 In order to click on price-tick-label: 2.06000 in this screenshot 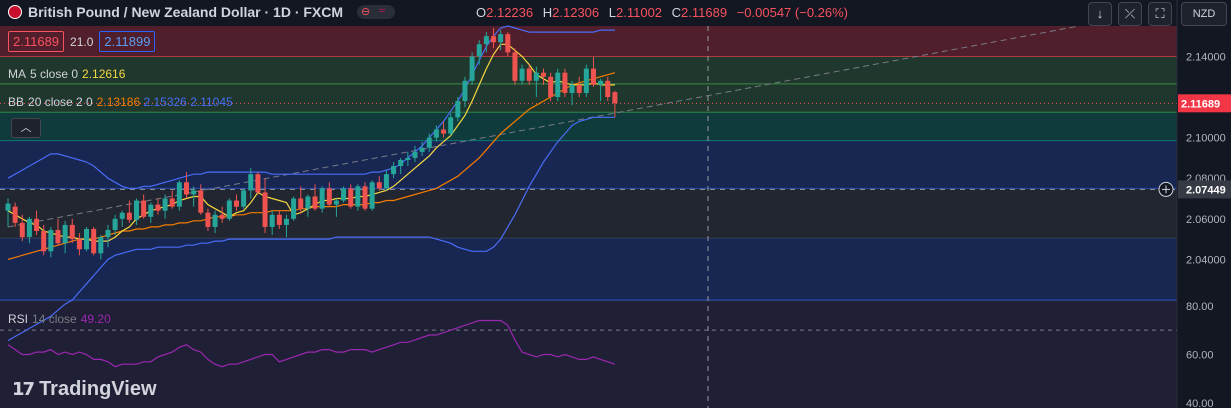, I will do `click(1206, 220)`.